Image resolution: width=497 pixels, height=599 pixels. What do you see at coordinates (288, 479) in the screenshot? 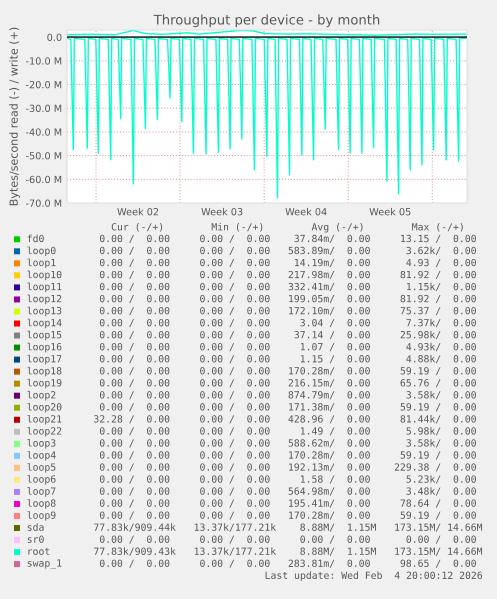
I see `text: 0.00 / 0.00 0.00 / 0.00 1.58 / 0.00 5.23k/ 0.00` at bounding box center [288, 479].